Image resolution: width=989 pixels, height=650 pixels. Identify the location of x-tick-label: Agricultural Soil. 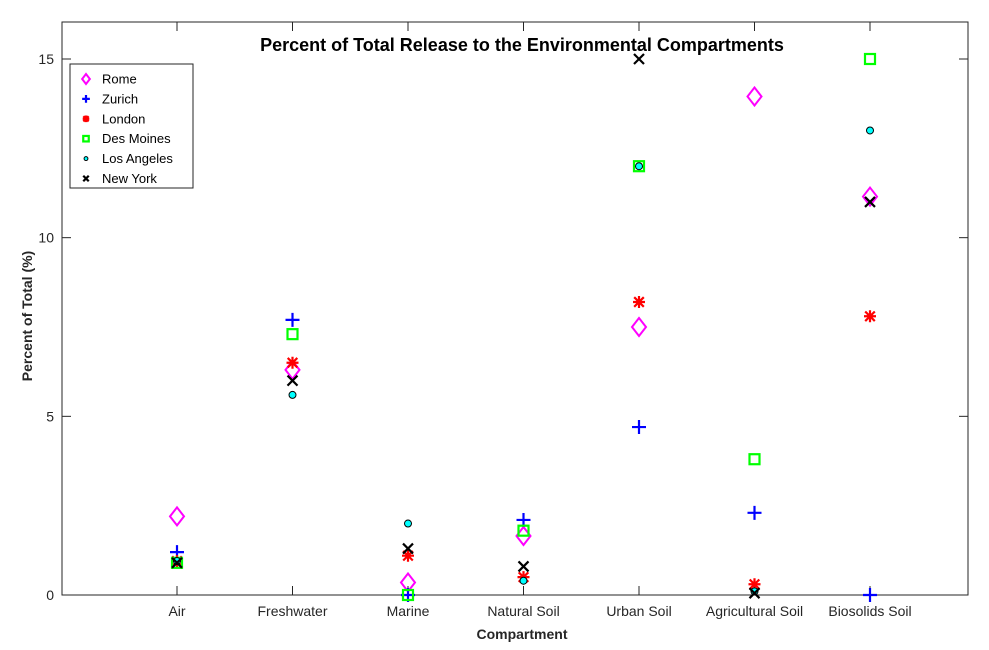
(754, 611).